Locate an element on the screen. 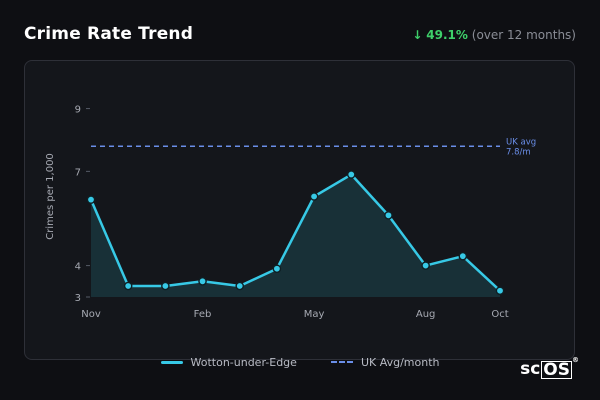 This screenshot has width=600, height=400. trend-down-arrow-icon: ↓ is located at coordinates (417, 35).